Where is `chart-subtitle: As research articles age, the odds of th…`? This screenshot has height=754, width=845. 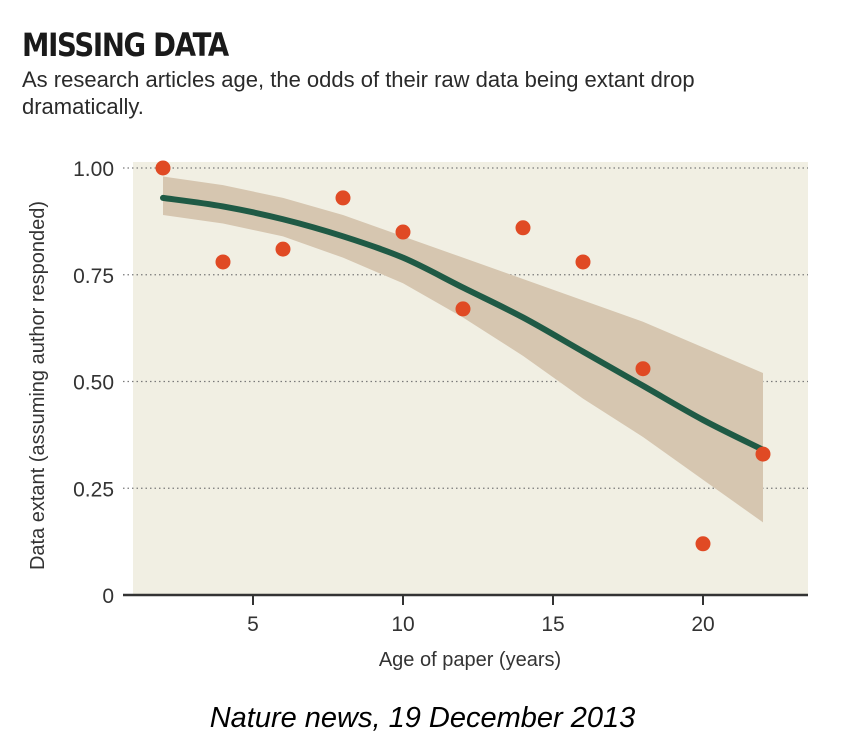
chart-subtitle: As research articles age, the odds of th… is located at coordinates (358, 93).